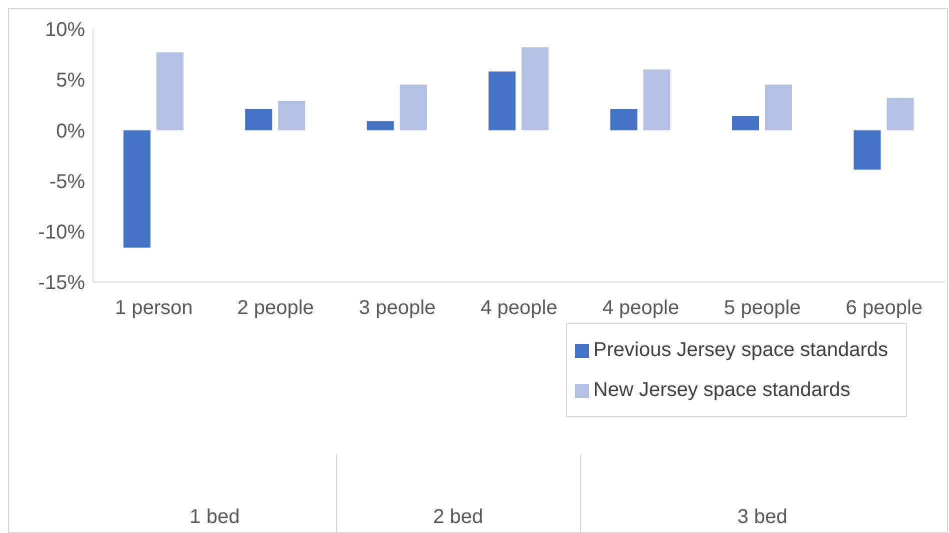 This screenshot has width=949, height=533. I want to click on y-tick-label: 10%, so click(65, 30).